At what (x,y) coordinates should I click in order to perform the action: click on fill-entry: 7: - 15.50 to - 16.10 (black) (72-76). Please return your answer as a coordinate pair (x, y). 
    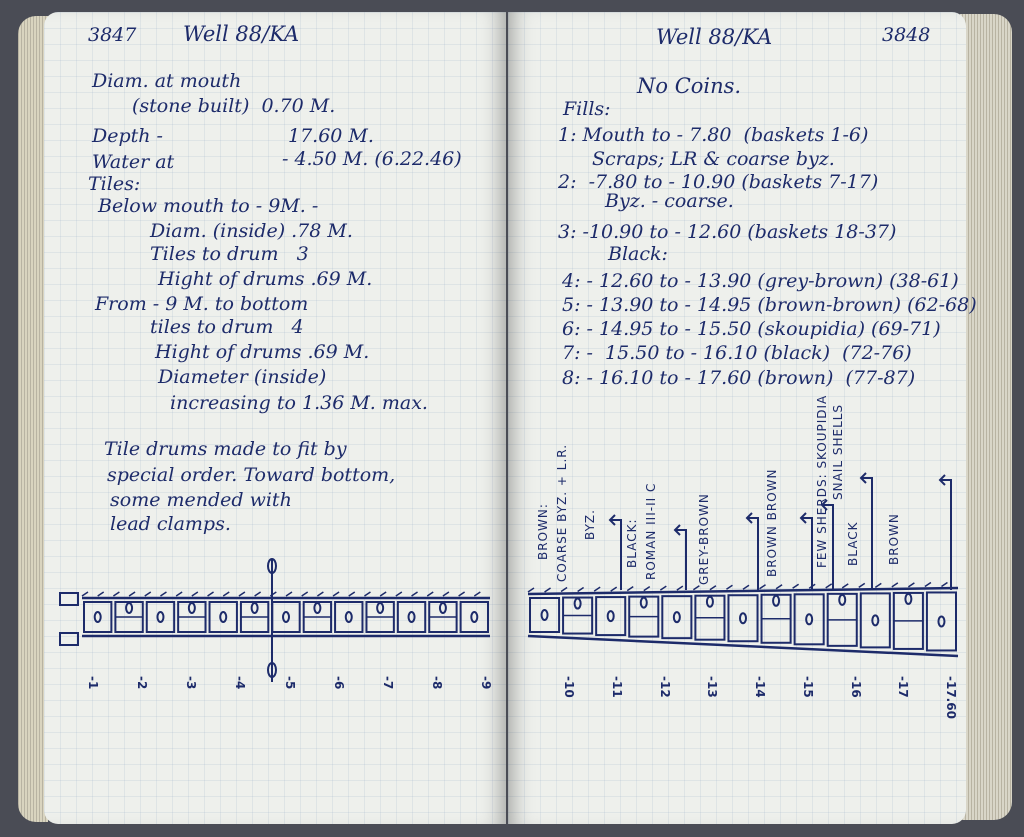
    Looking at the image, I should click on (737, 353).